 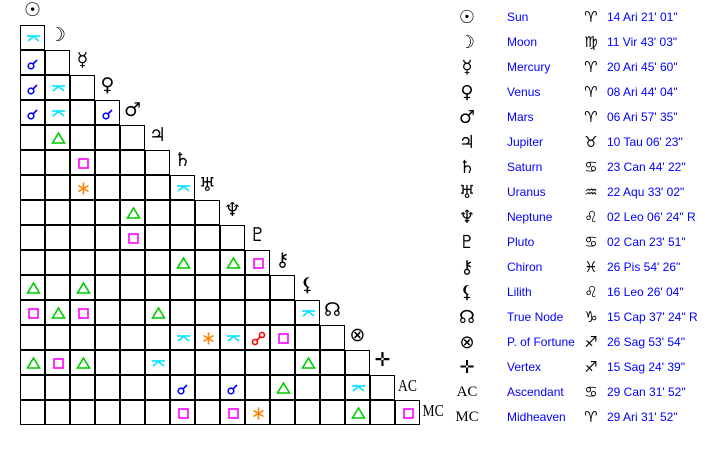 What do you see at coordinates (524, 92) in the screenshot?
I see `body-name: Venus` at bounding box center [524, 92].